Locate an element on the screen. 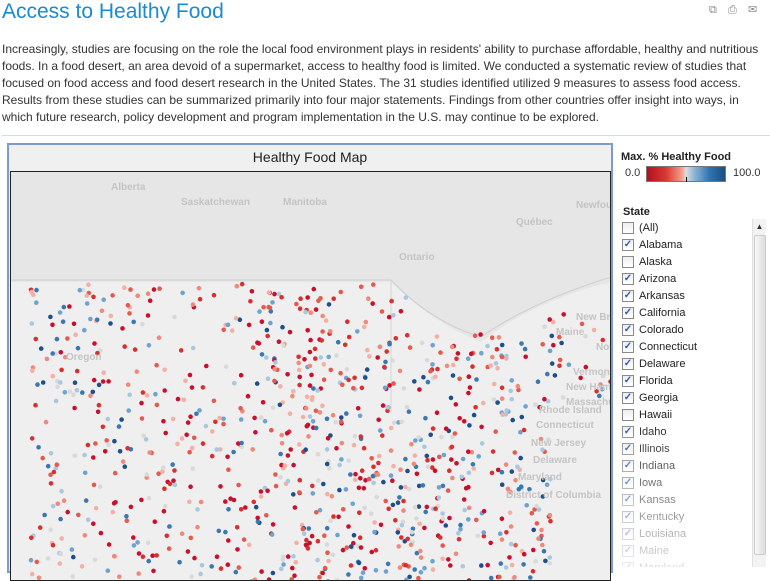 The width and height of the screenshot is (770, 581). share-icon: ⧉ is located at coordinates (715, 10).